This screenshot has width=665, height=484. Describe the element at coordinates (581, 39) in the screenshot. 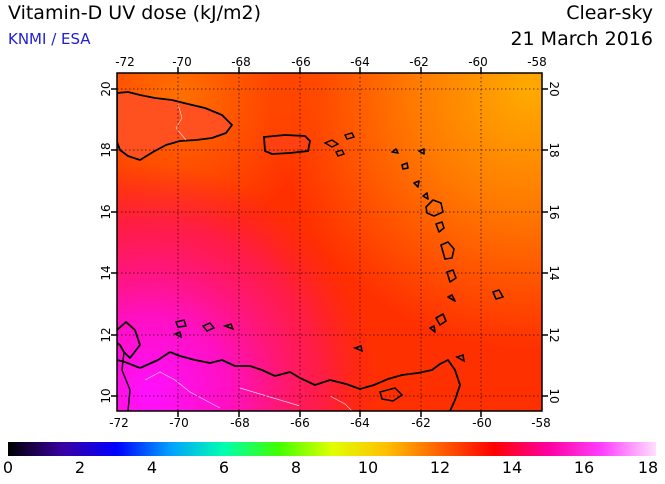

I see `date-label: 21 March 2016` at that location.